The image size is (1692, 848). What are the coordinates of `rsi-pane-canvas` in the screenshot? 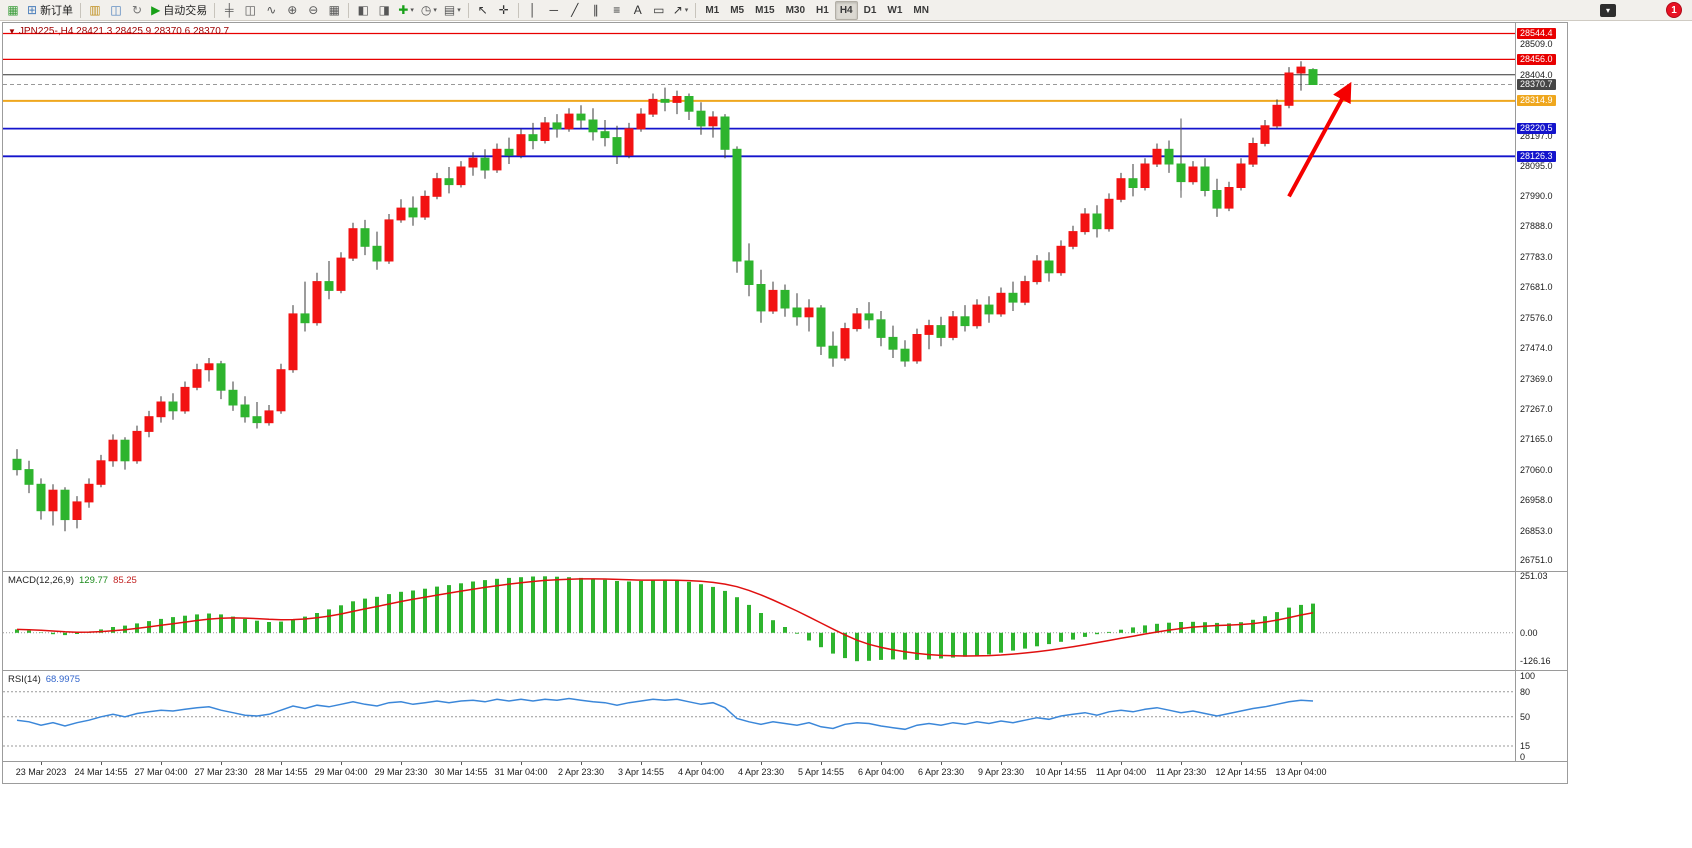 It's located at (759, 716).